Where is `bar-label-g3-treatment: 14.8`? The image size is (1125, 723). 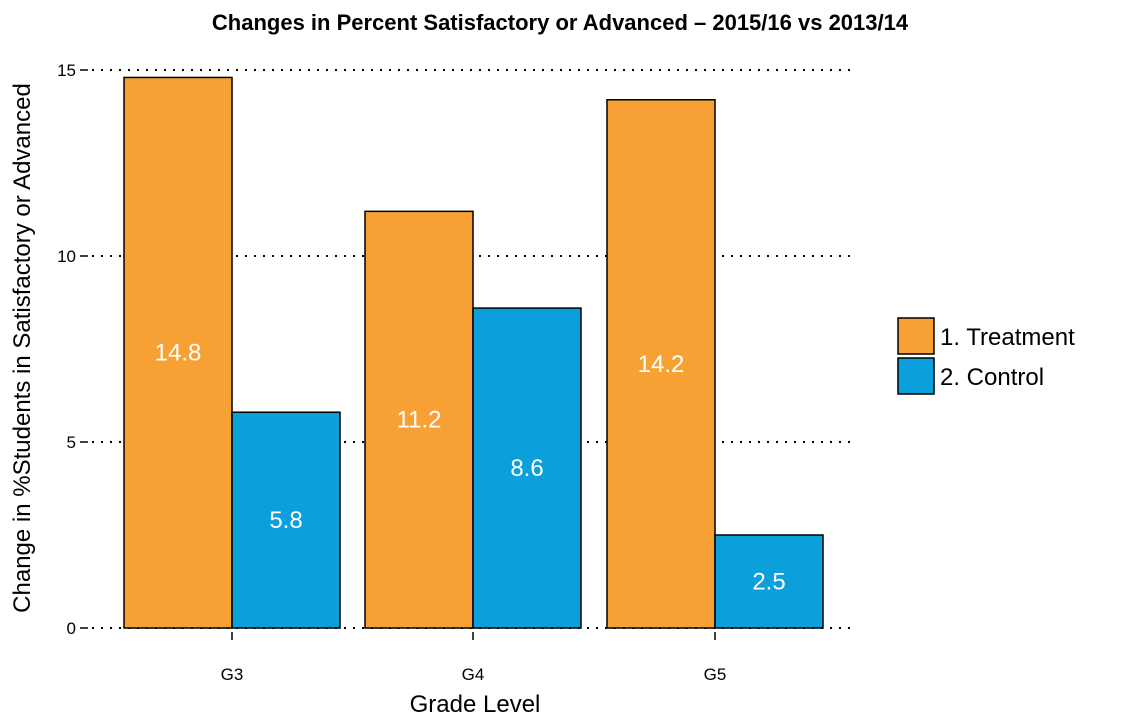 bar-label-g3-treatment: 14.8 is located at coordinates (178, 353).